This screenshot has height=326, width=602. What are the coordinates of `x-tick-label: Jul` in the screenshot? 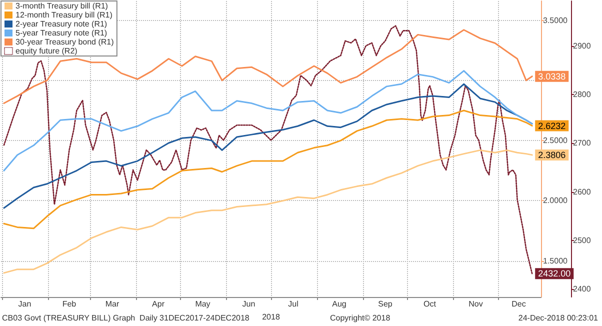 It's located at (293, 304).